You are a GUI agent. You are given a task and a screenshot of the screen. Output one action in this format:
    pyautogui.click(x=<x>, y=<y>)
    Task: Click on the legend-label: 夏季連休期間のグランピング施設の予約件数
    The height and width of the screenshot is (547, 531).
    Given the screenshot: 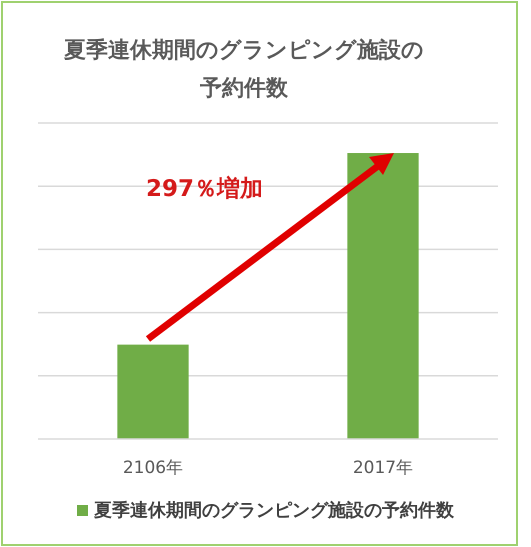 What is the action you would take?
    pyautogui.click(x=274, y=510)
    